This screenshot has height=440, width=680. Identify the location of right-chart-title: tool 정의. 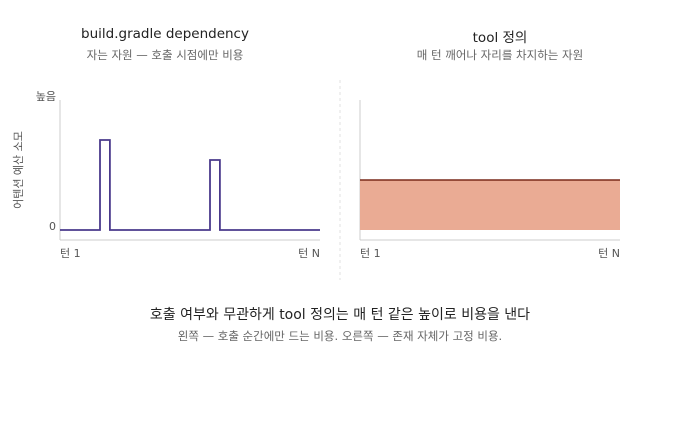
(500, 38).